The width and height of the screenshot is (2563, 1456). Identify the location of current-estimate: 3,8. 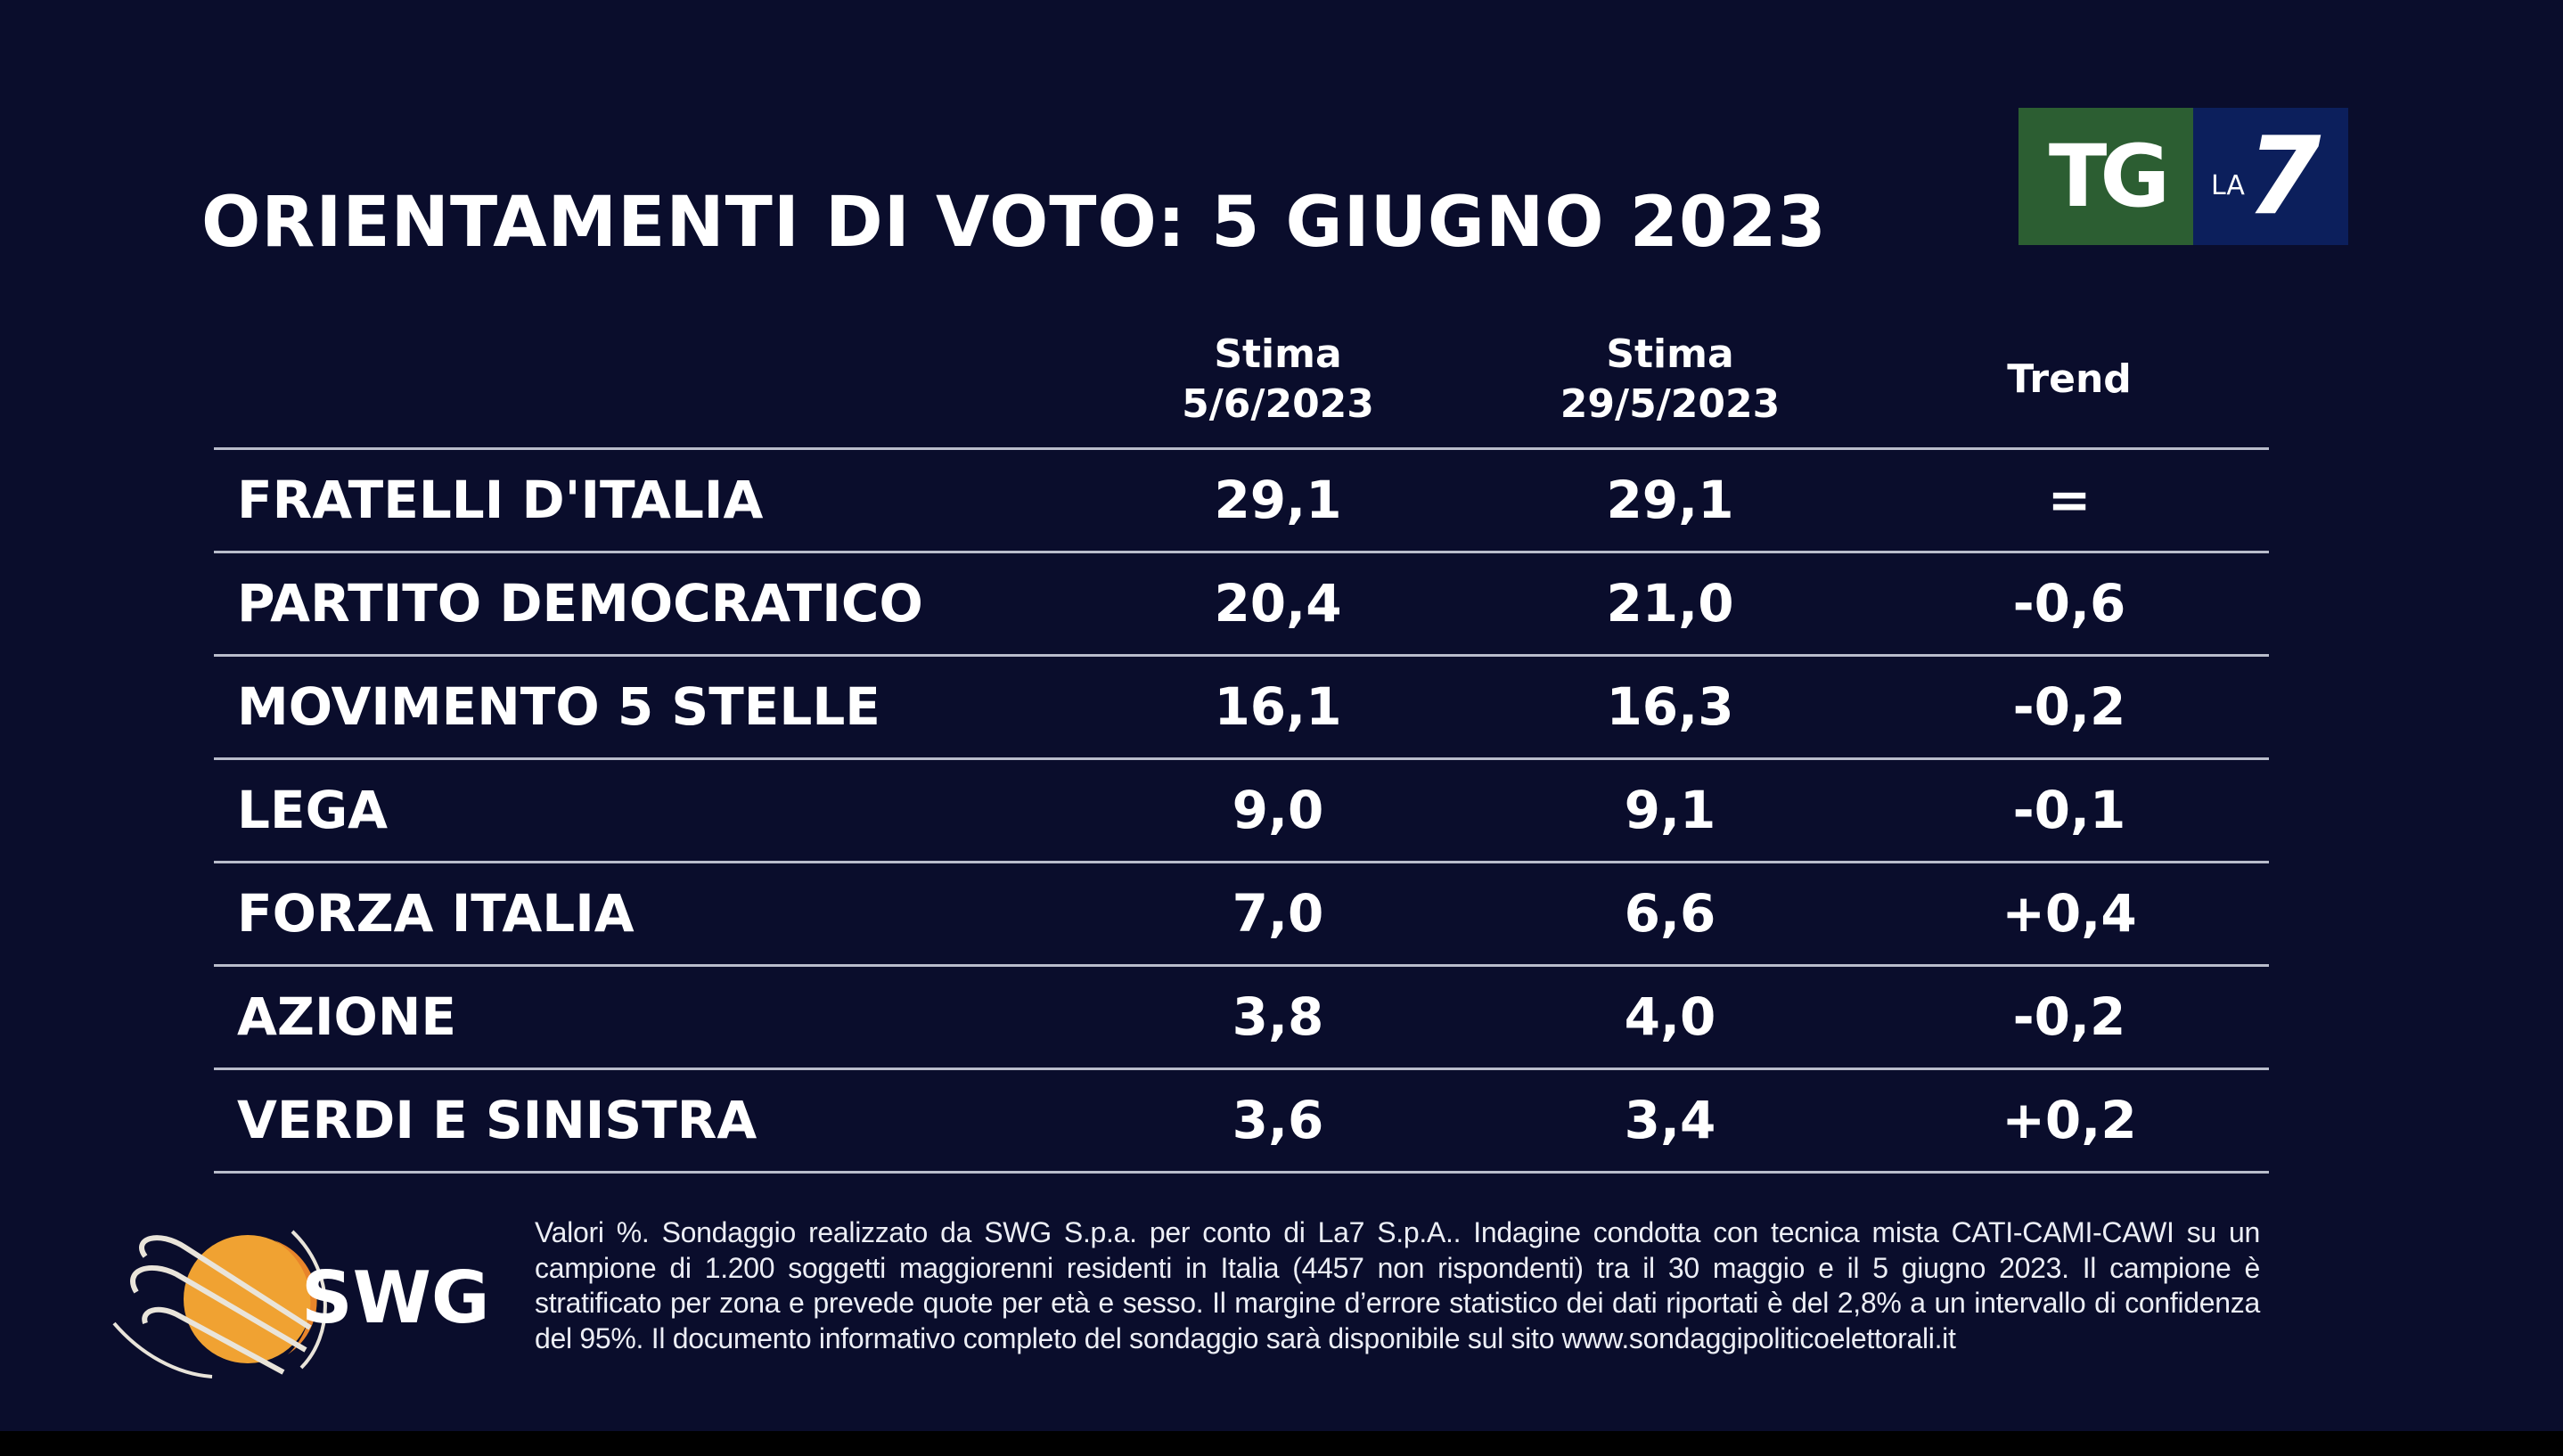
(1278, 1016).